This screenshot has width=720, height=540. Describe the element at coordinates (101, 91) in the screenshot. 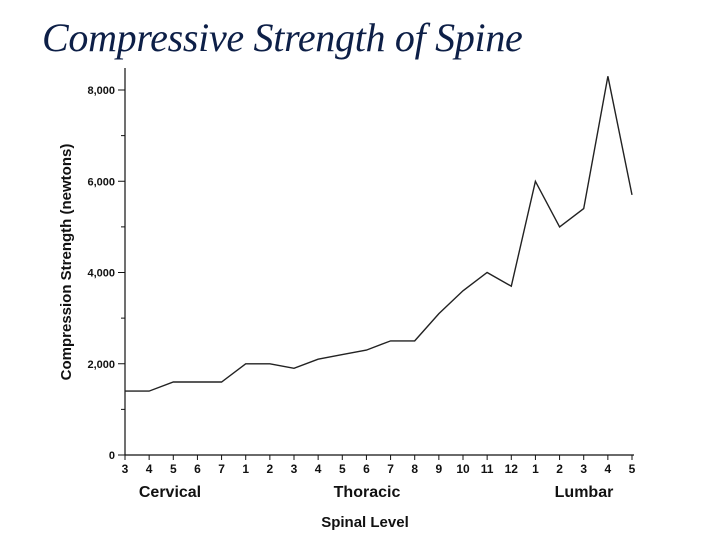

I see `y-tick-label: 8,000` at that location.